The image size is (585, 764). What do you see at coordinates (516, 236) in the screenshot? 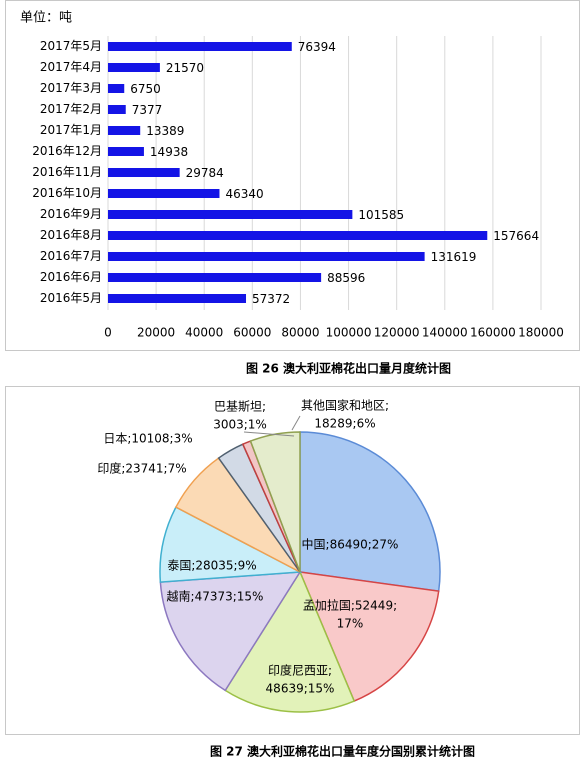
I see `data-label: 157664` at bounding box center [516, 236].